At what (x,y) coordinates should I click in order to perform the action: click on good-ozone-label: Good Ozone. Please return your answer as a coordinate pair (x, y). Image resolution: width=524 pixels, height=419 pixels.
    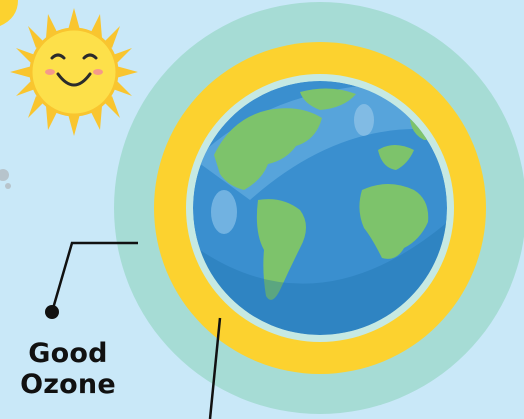
    Looking at the image, I should click on (68, 369).